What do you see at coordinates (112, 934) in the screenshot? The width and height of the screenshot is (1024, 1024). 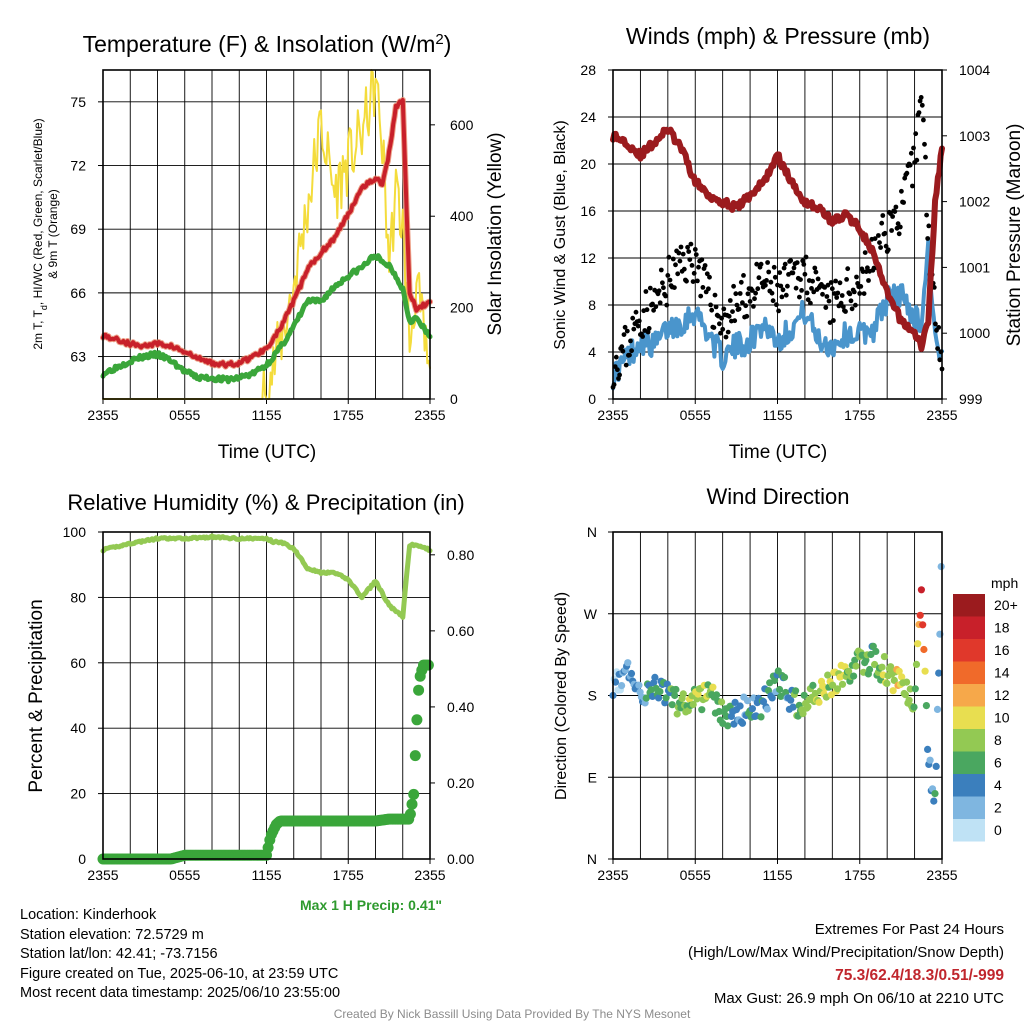 I see `info-elevation: Station elevation: 72.5729 m` at bounding box center [112, 934].